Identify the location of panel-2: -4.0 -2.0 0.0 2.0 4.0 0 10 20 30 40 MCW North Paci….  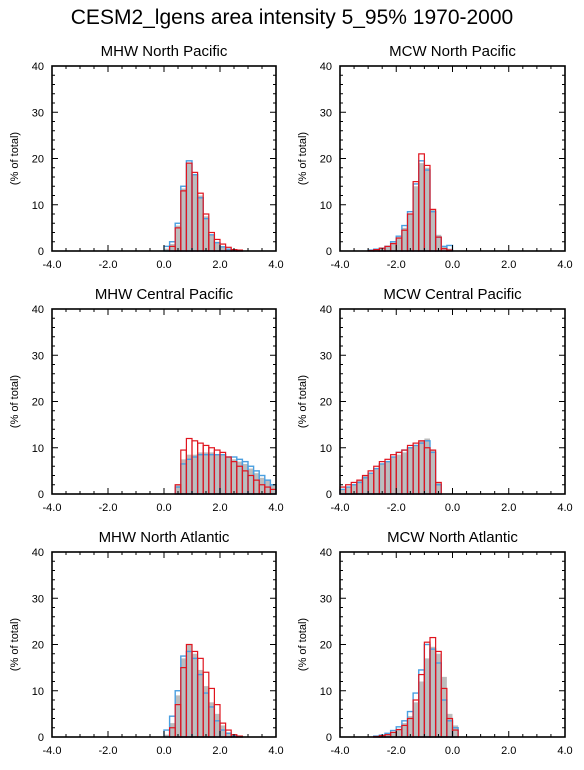
(435, 157).